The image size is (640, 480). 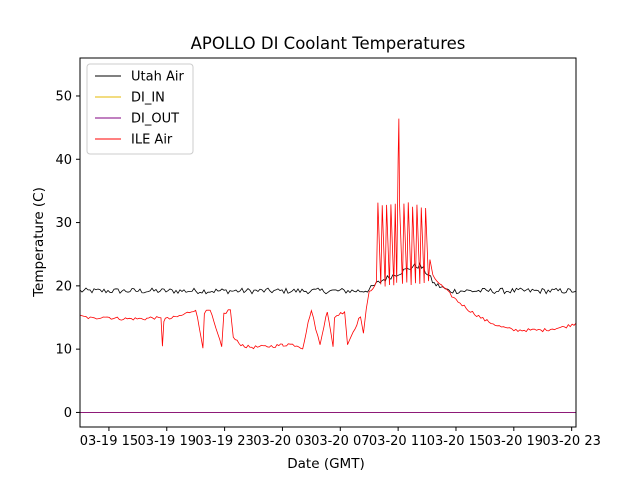 I want to click on x-tick-label: 03-19 15, so click(x=109, y=441).